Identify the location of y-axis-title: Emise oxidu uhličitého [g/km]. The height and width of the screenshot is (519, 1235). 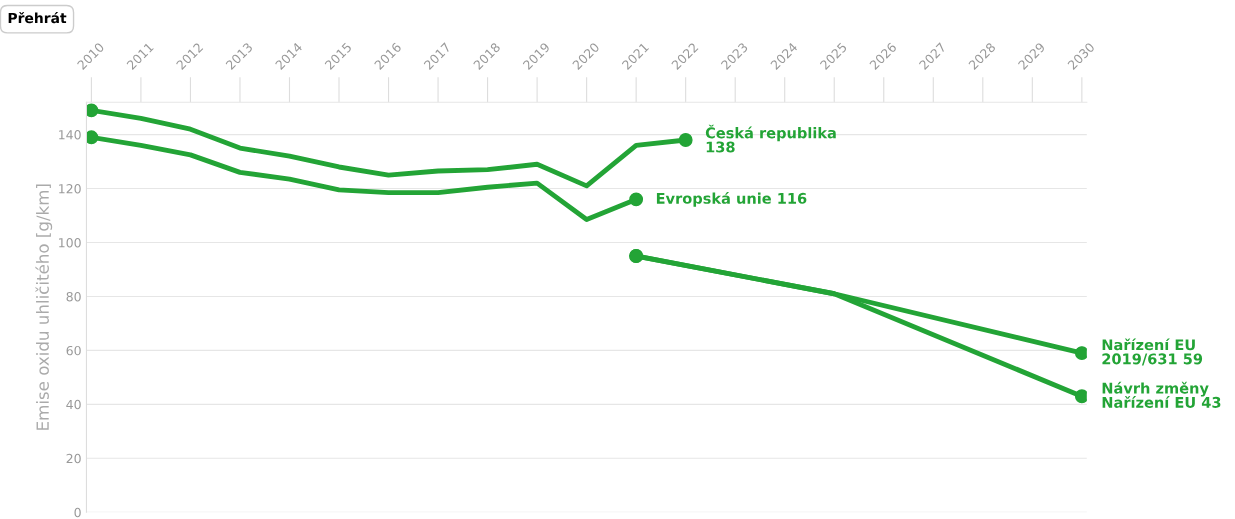
(44, 307).